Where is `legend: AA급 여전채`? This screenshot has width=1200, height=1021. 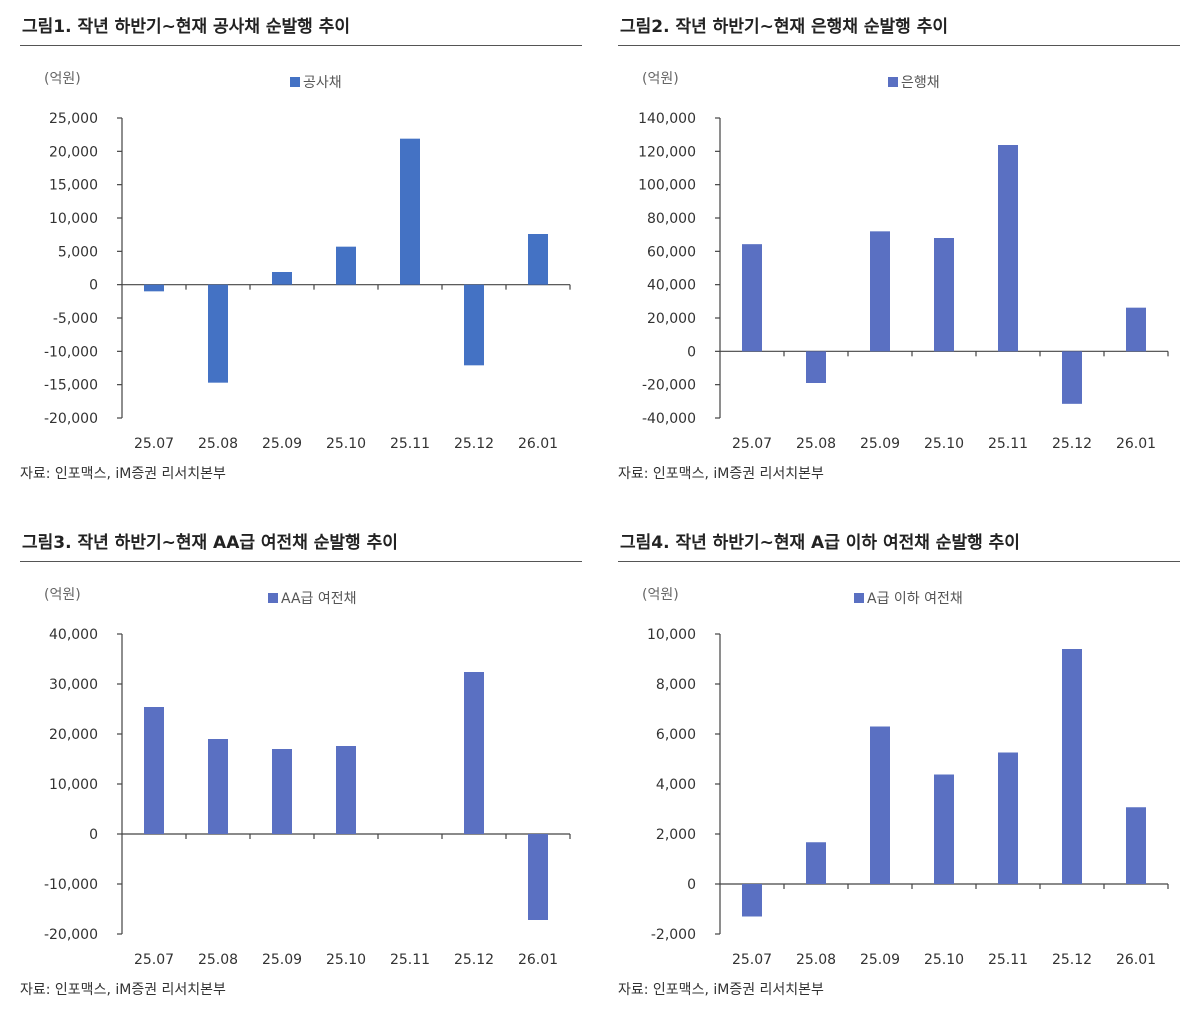 legend: AA급 여전채 is located at coordinates (312, 598).